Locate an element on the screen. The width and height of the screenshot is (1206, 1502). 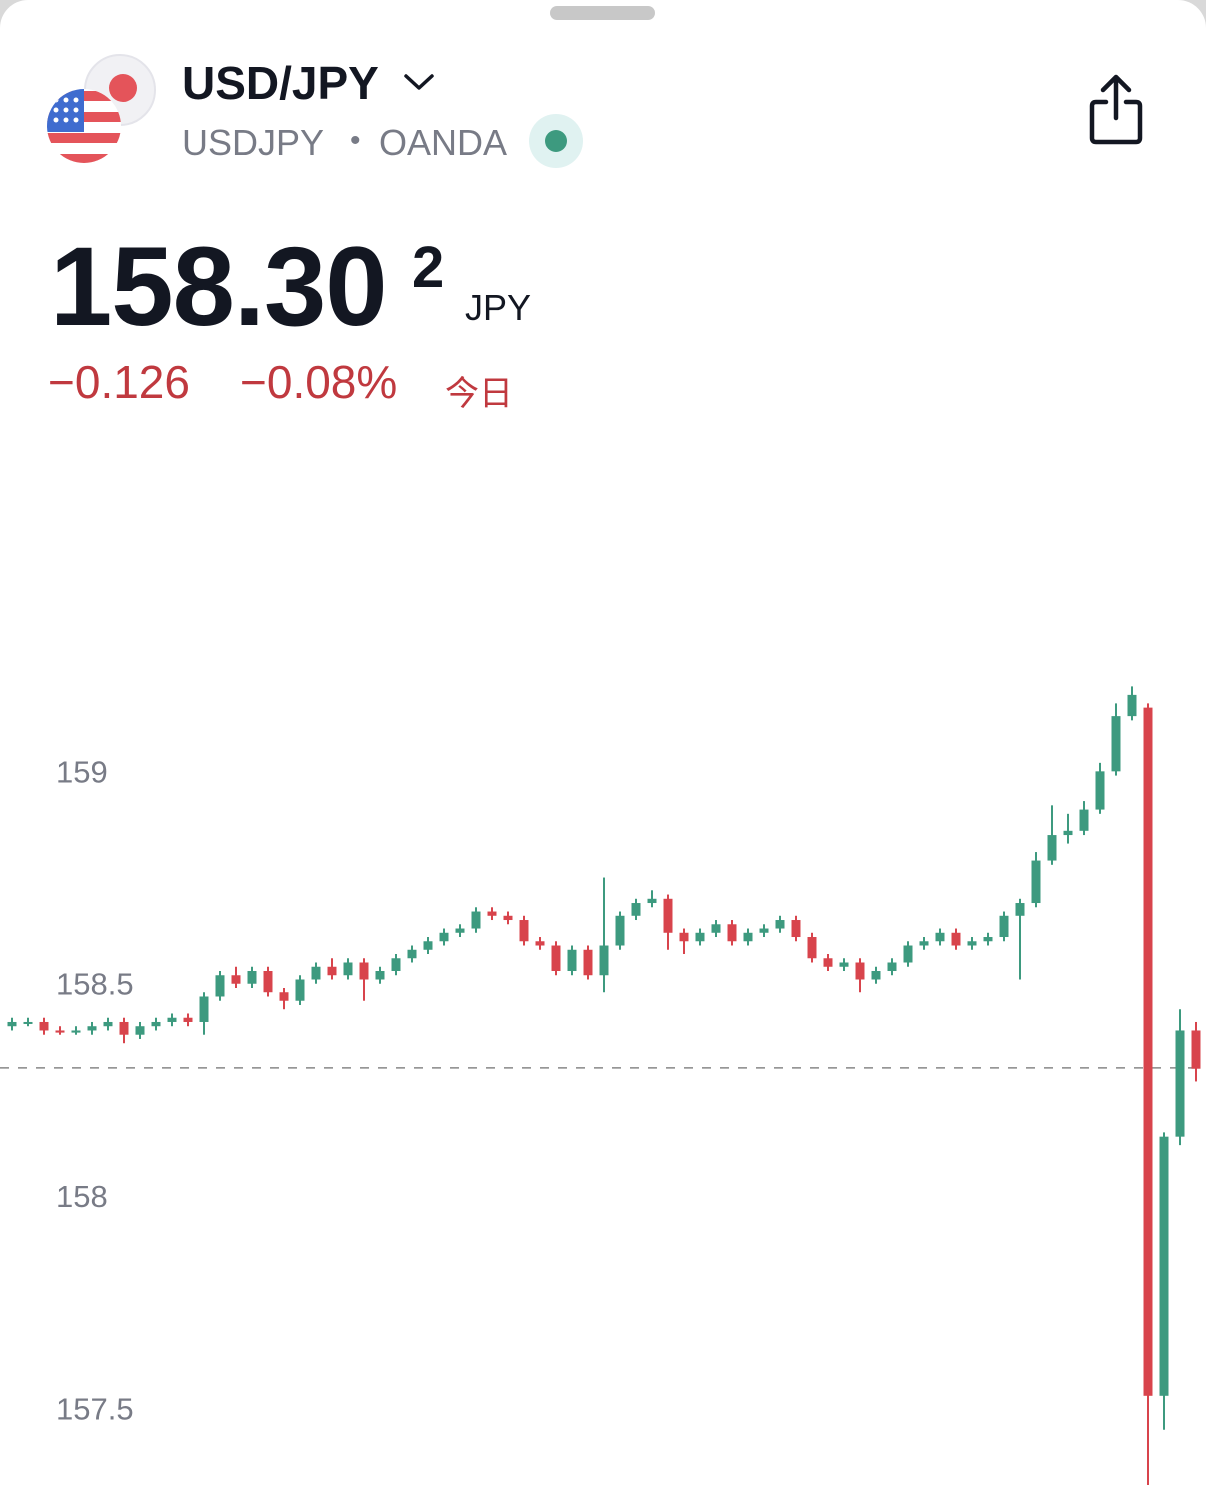
dropdown-chevron is located at coordinates (419, 82).